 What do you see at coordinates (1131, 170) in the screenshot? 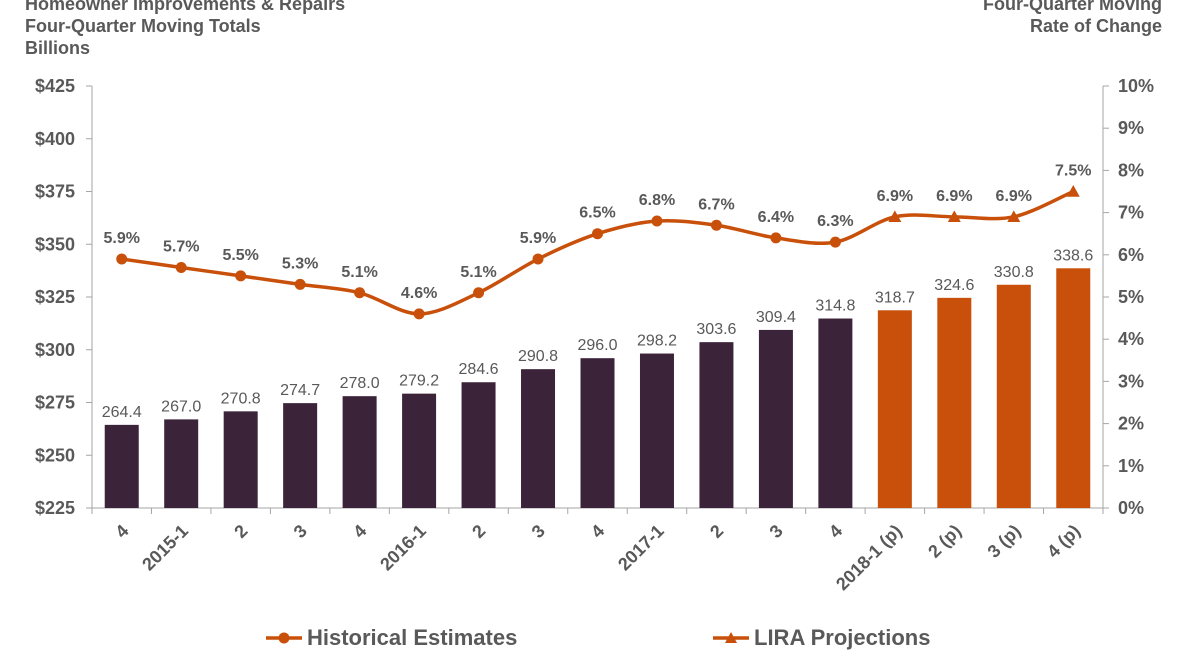
I see `right-axis-tick-label: 8%` at bounding box center [1131, 170].